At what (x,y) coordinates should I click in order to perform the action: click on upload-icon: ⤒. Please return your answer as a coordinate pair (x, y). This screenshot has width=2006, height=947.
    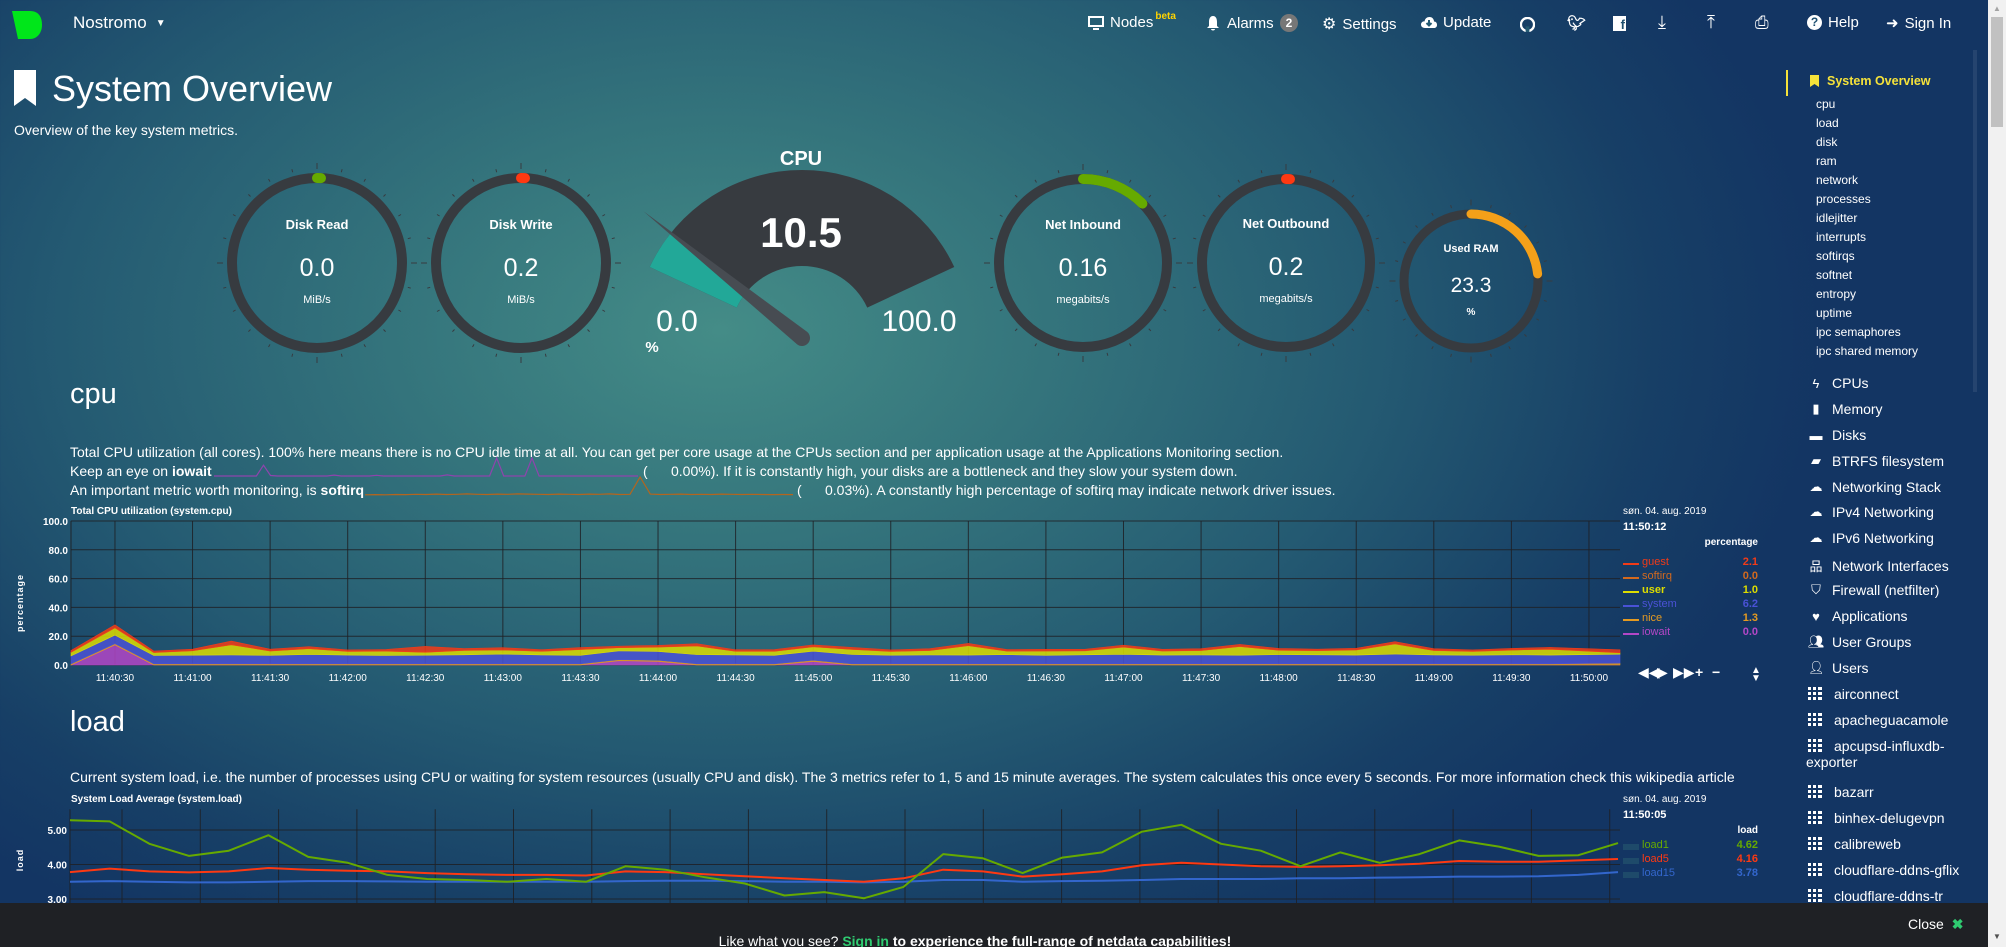
    Looking at the image, I should click on (1711, 22).